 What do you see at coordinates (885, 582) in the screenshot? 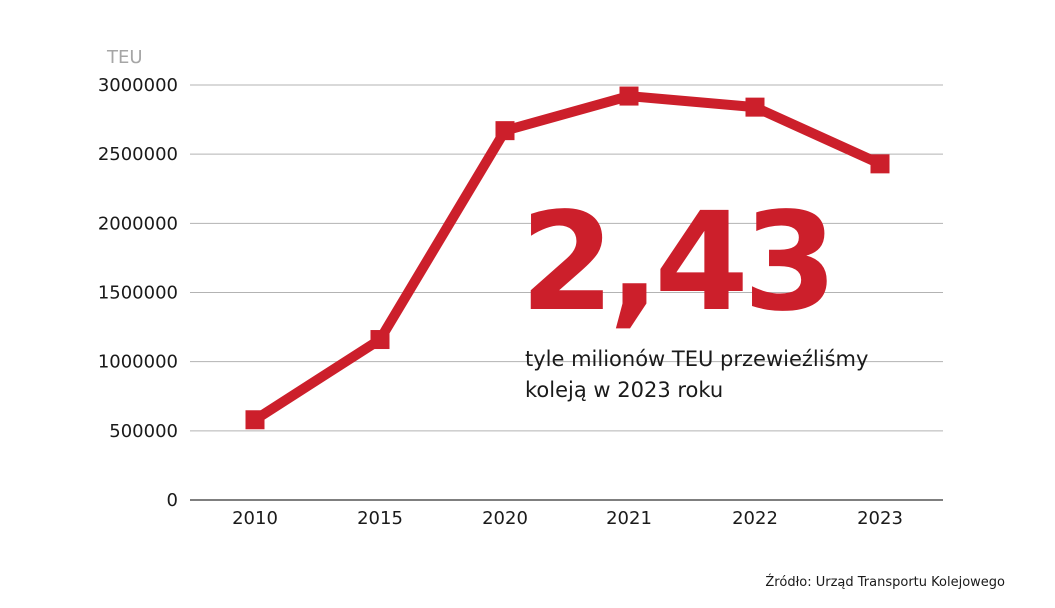
I see `source-note: Źródło: Urząd Transportu Kolejowego` at bounding box center [885, 582].